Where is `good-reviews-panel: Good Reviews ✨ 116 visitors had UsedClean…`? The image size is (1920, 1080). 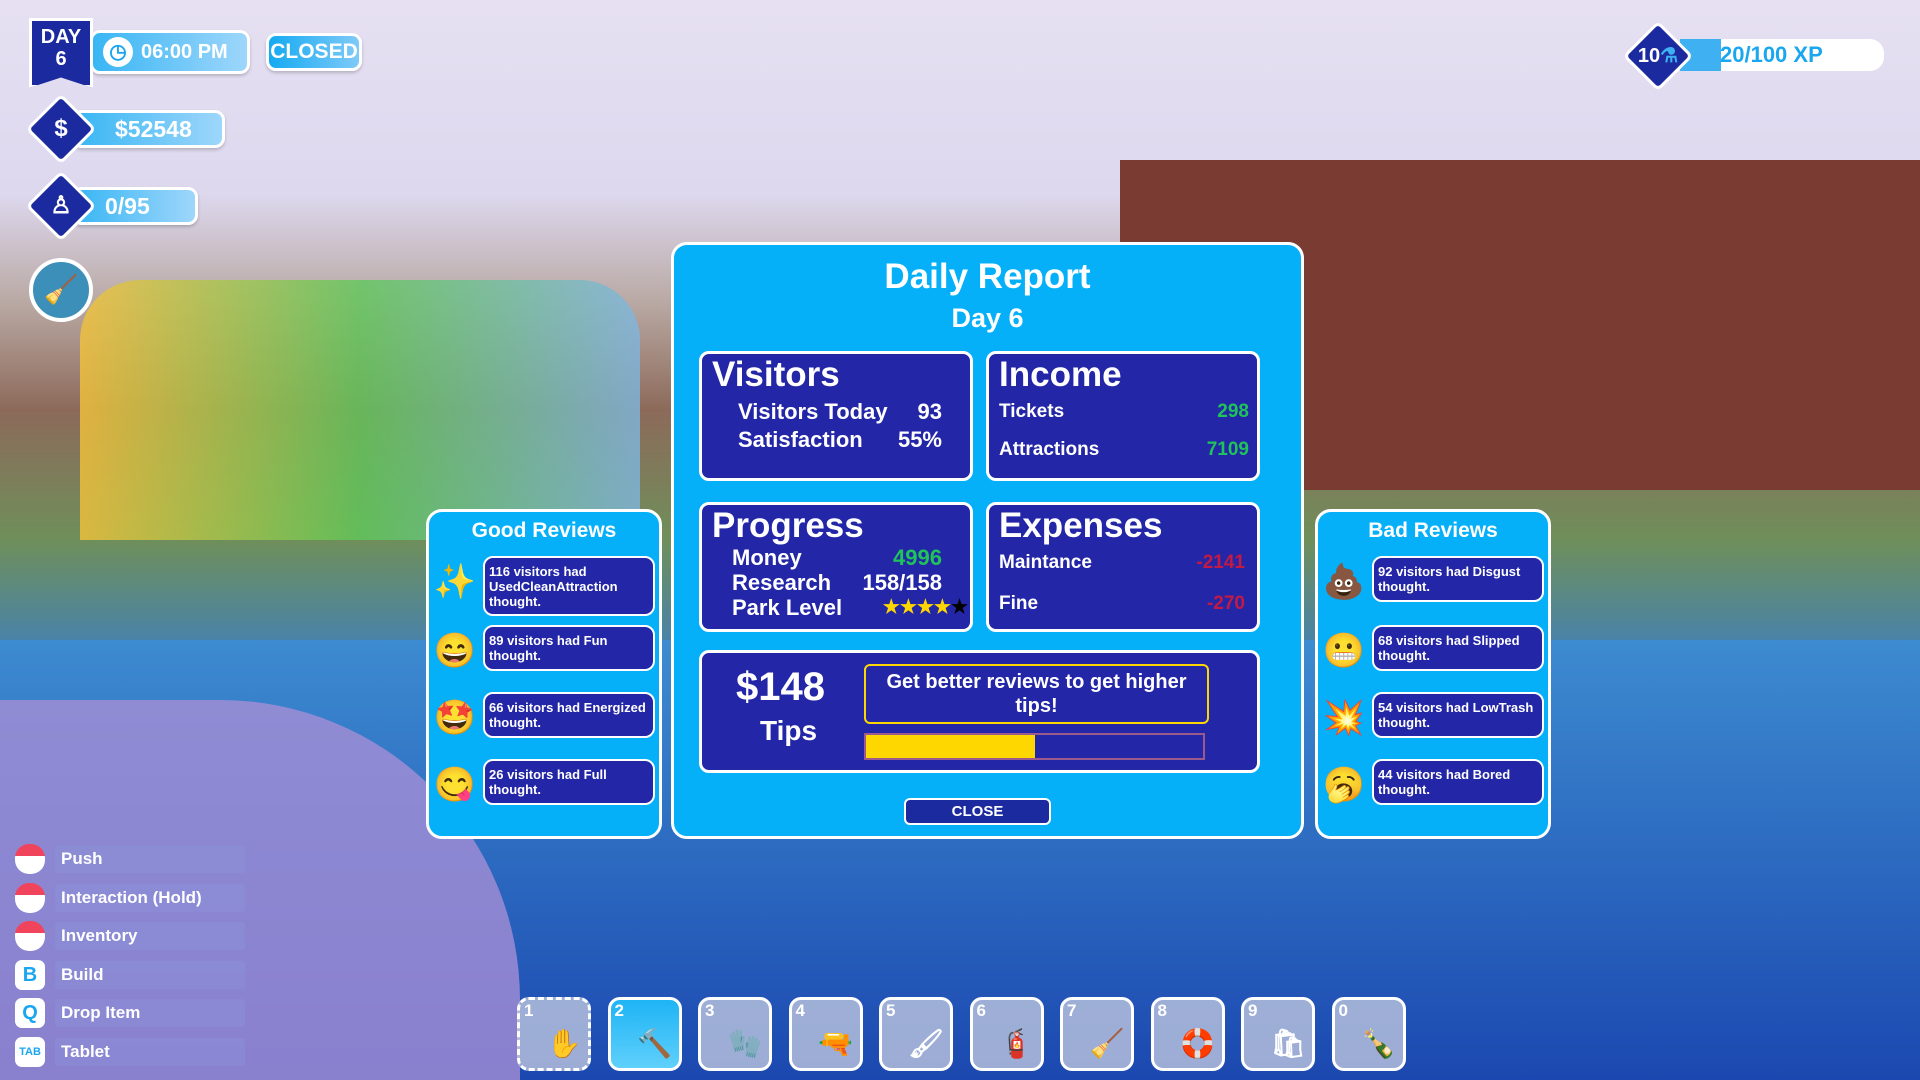
good-reviews-panel: Good Reviews ✨ 116 visitors had UsedClean… is located at coordinates (544, 674).